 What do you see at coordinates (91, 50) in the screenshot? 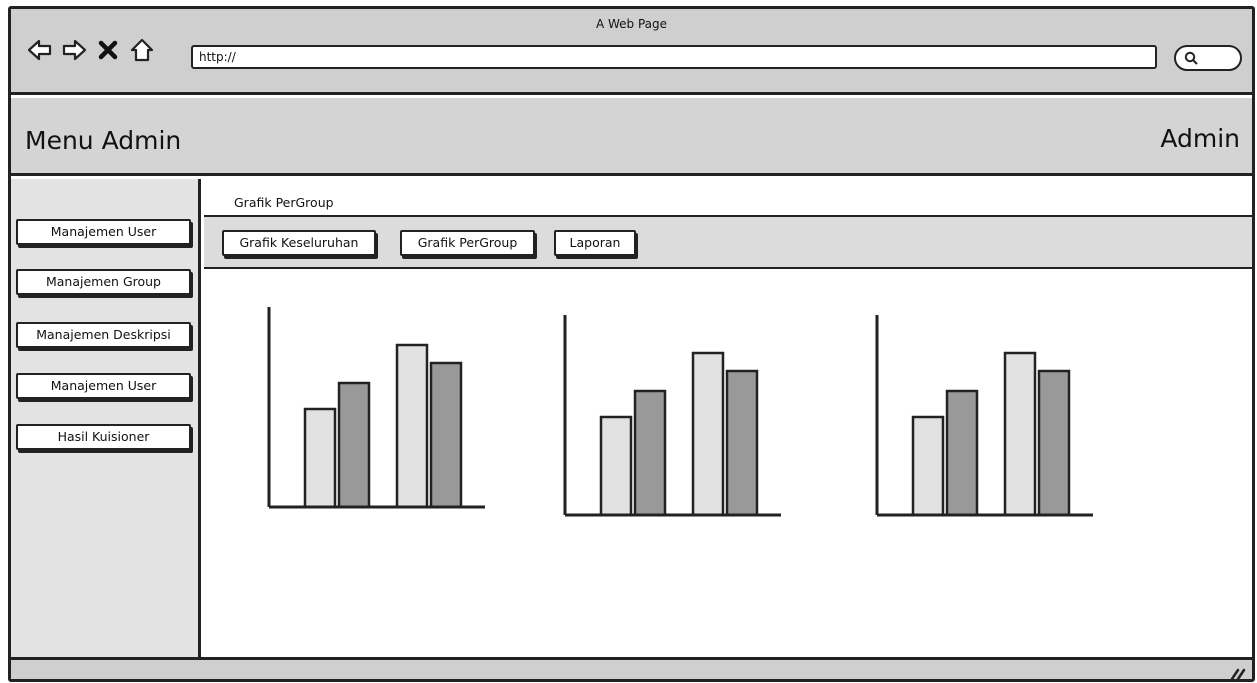
I see `nav-icons` at bounding box center [91, 50].